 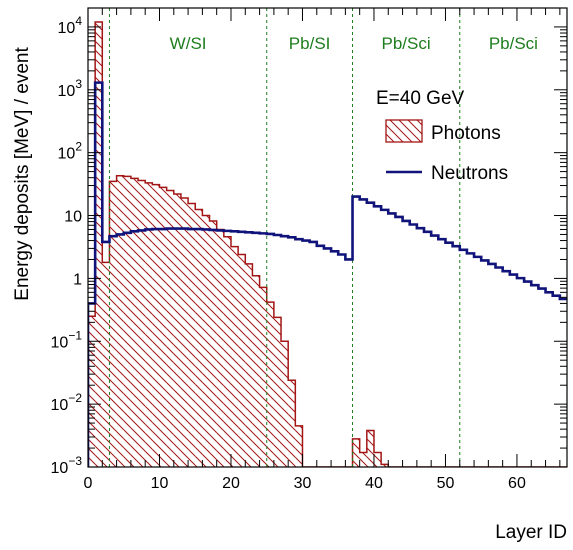 I want to click on region-label: Pb/SI, so click(x=310, y=43).